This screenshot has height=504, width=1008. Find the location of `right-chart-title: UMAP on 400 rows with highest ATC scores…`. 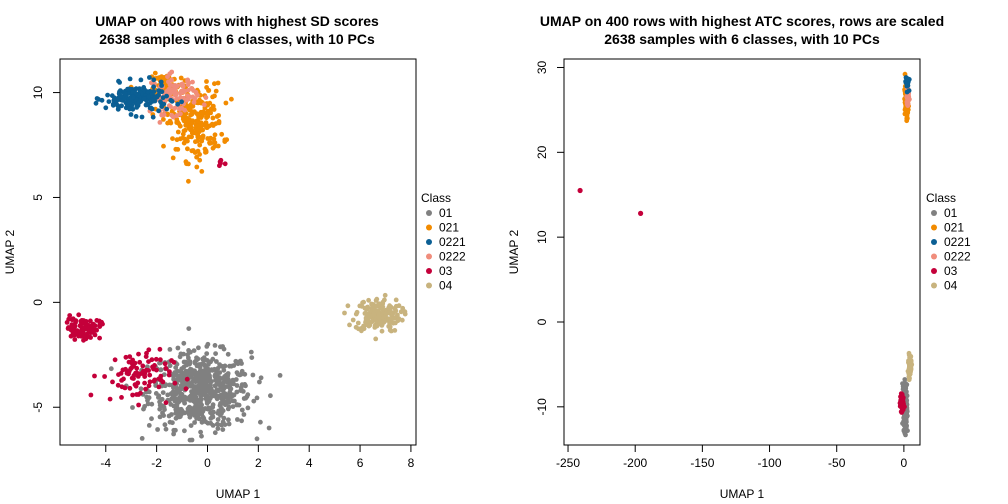

right-chart-title: UMAP on 400 rows with highest ATC scores… is located at coordinates (742, 21).